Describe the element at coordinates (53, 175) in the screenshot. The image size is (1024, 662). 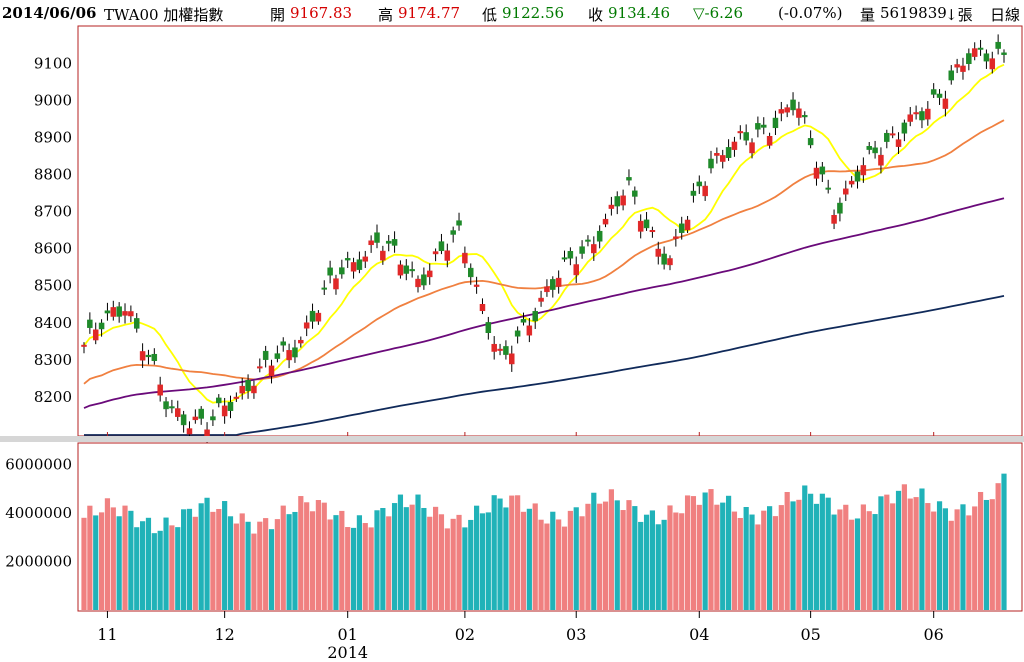
I see `price-tick-label: 8800` at that location.